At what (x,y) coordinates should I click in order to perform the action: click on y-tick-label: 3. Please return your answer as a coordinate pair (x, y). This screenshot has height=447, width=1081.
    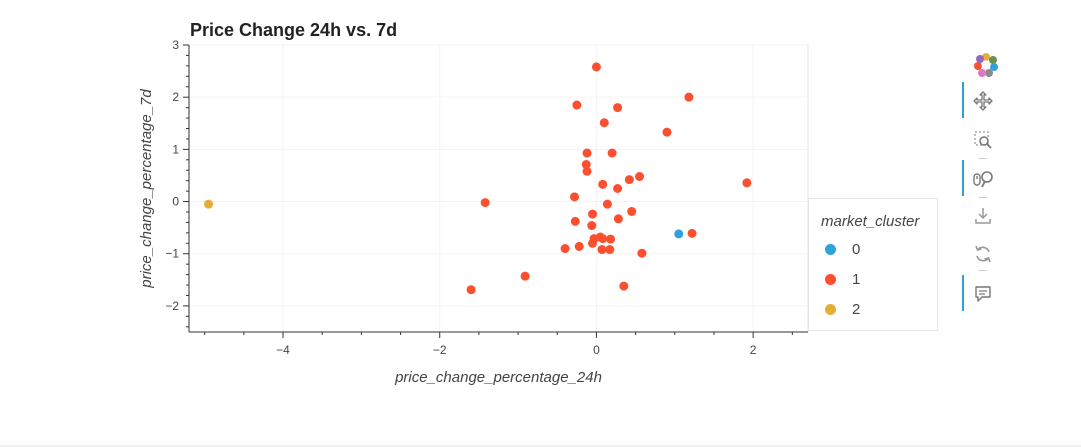
    Looking at the image, I should click on (175, 45).